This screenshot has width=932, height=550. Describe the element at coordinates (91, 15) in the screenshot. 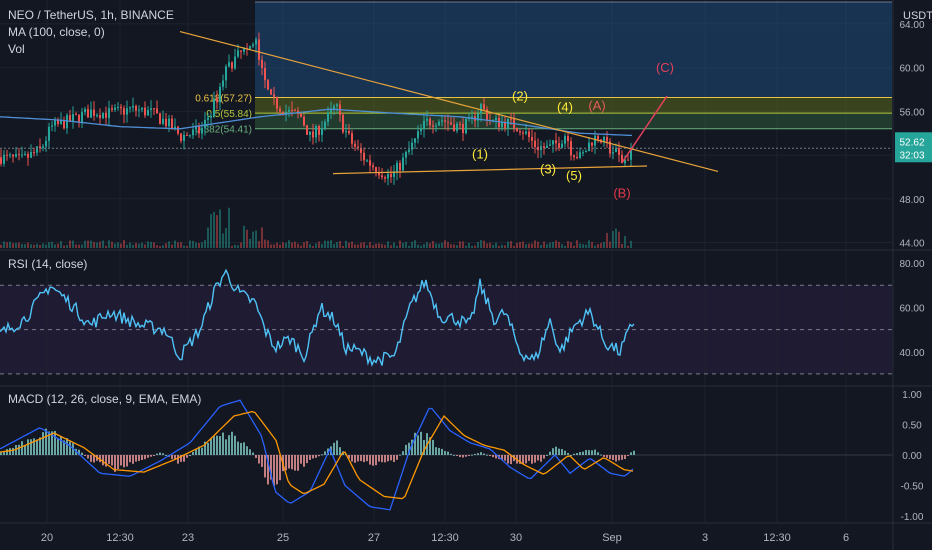

I see `header-symbol: NEO / TetherUS, 1h, BINANCE` at that location.